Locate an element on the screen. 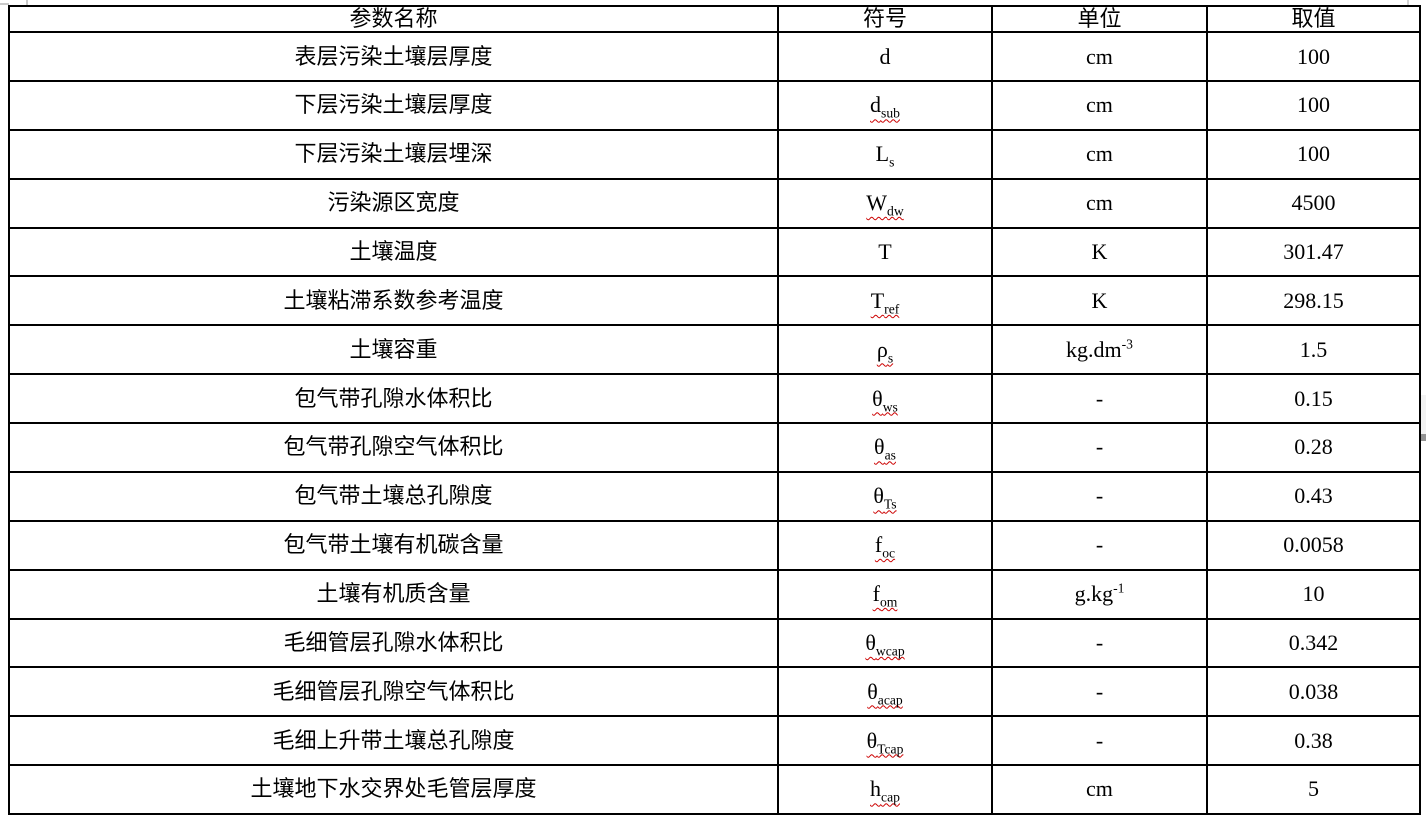 The image size is (1426, 821). value-cell: 1.5 is located at coordinates (1313, 350).